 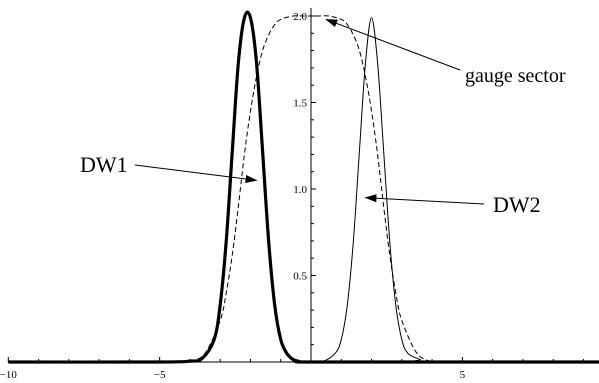 I want to click on annotation-label-gauge: gauge sector, so click(x=515, y=76).